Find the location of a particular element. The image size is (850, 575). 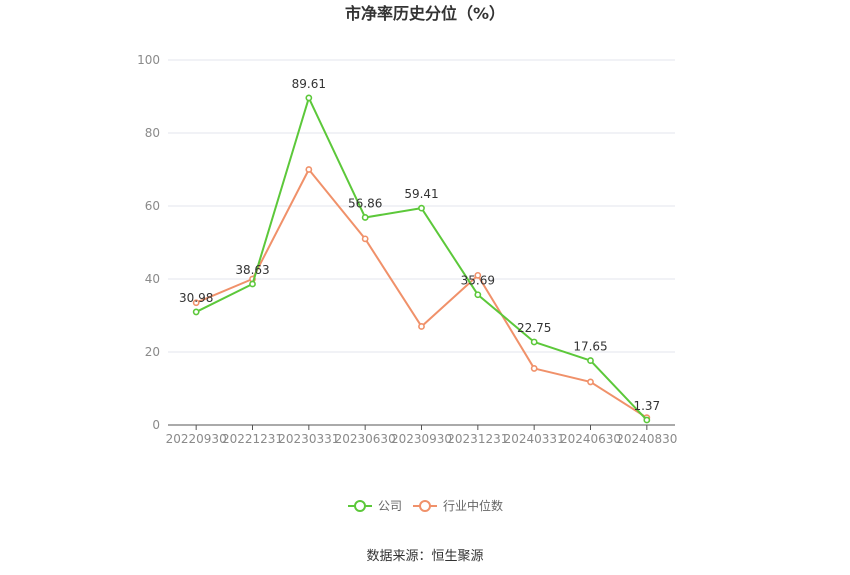

data-label: 35.69 is located at coordinates (478, 281).